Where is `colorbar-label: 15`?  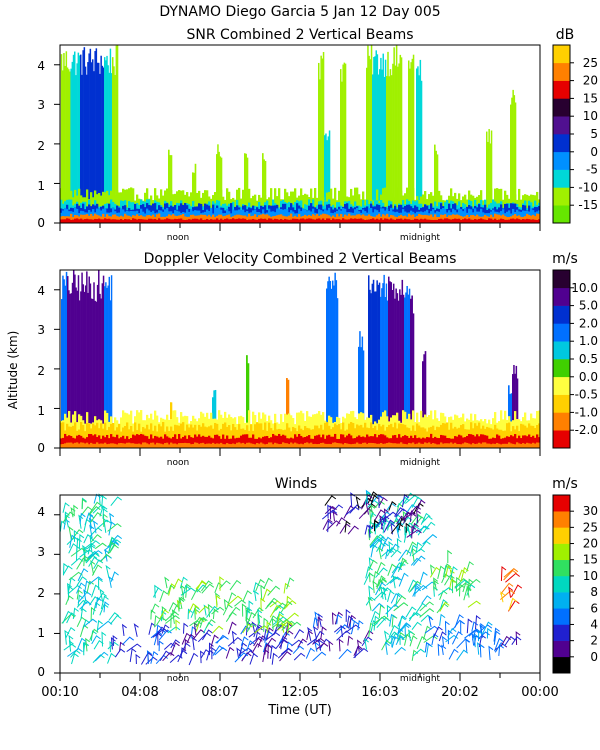 colorbar-label: 15 is located at coordinates (590, 98).